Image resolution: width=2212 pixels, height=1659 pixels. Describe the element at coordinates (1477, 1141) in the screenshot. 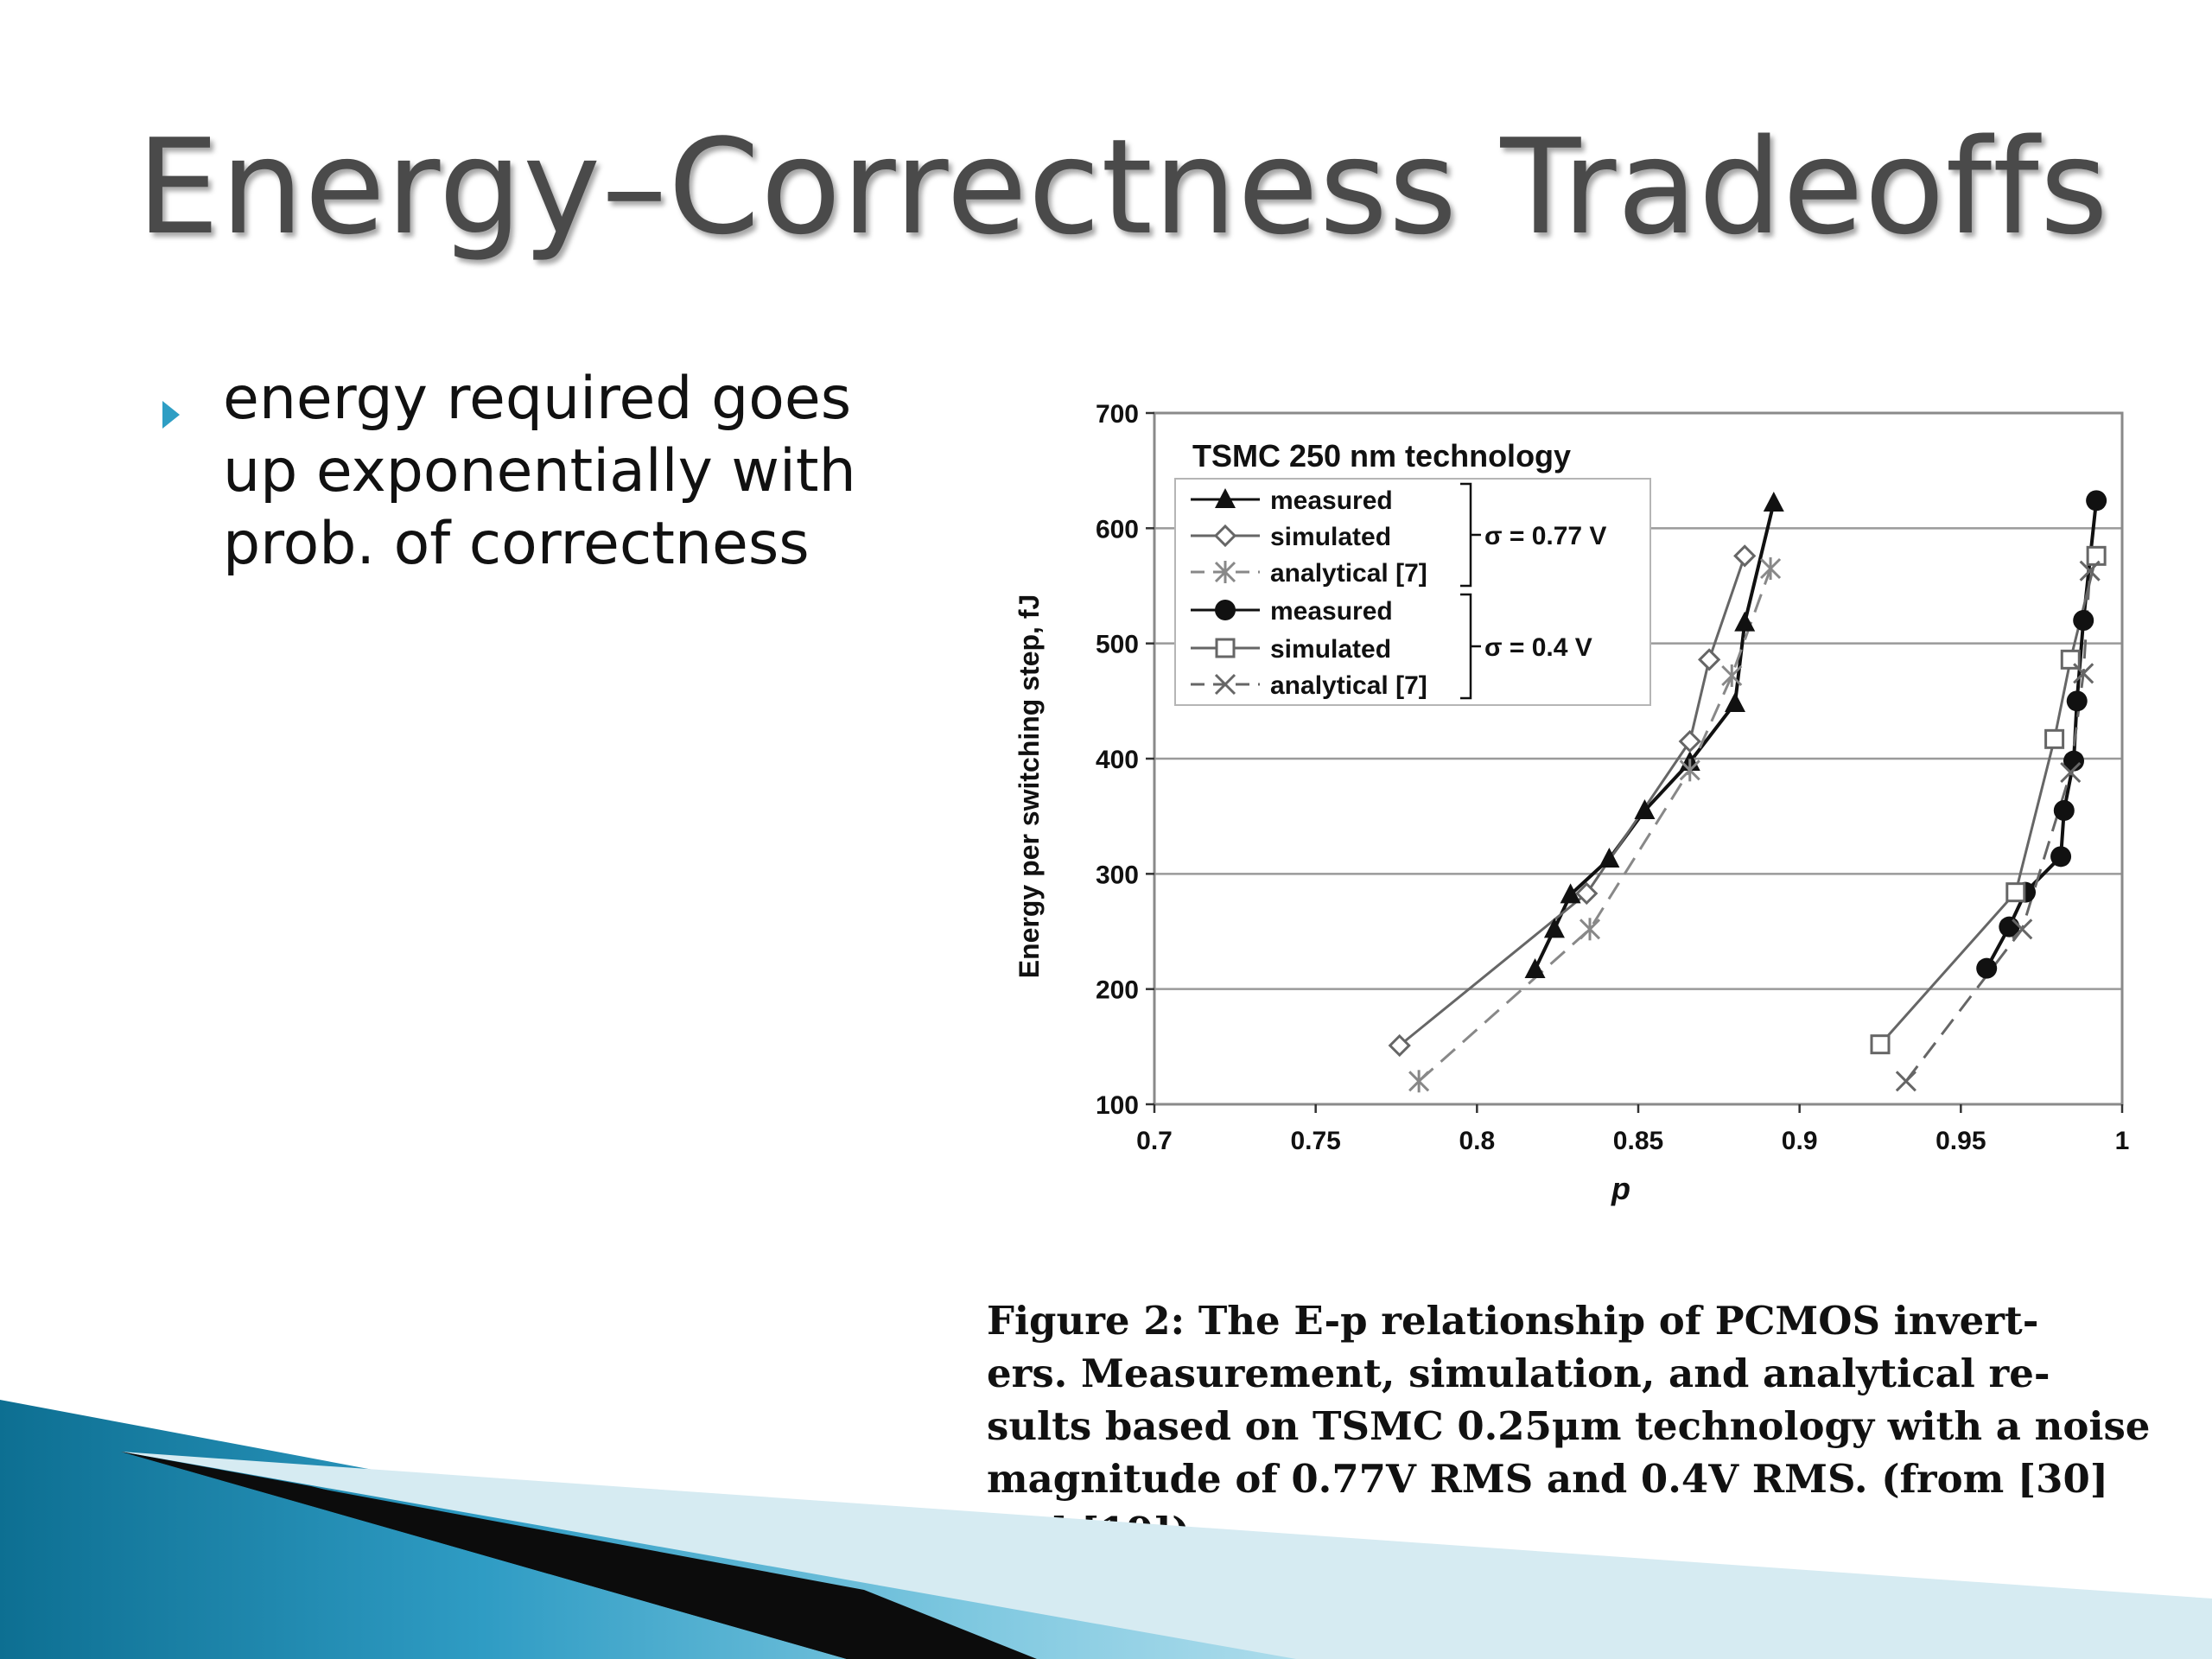

I see `x-tick-label: 0.8` at that location.